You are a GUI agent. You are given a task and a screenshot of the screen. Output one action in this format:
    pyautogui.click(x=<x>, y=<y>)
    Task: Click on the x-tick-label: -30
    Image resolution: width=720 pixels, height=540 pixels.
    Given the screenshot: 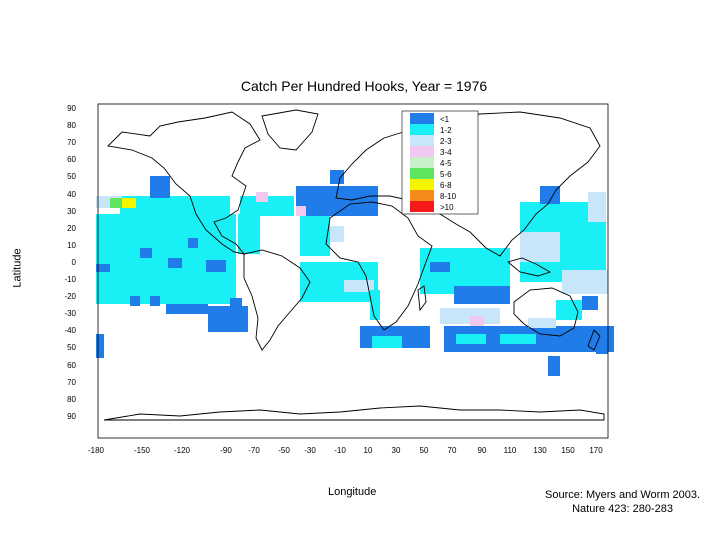 What is the action you would take?
    pyautogui.click(x=310, y=450)
    